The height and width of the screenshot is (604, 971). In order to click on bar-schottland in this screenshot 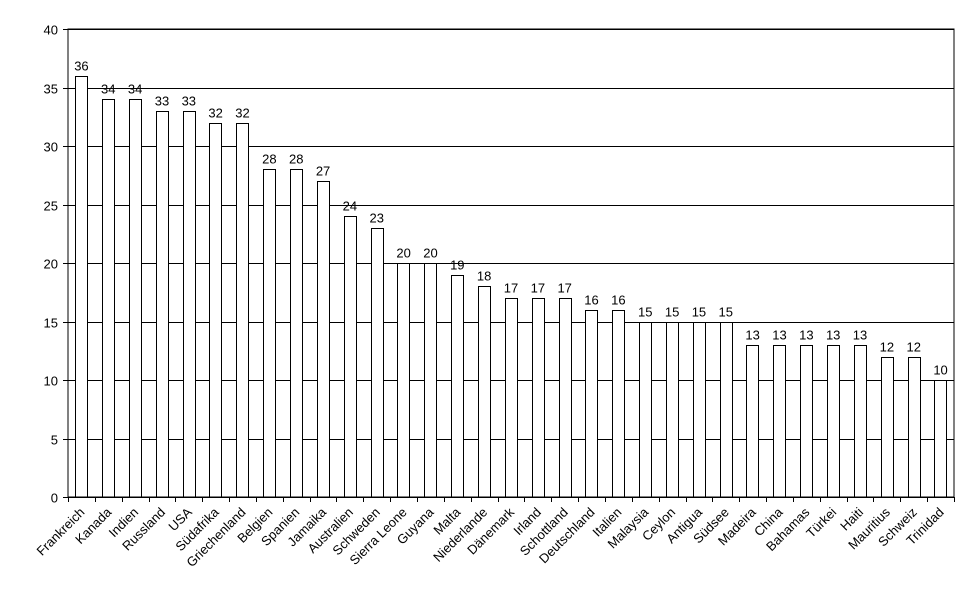, I will do `click(565, 398)`.